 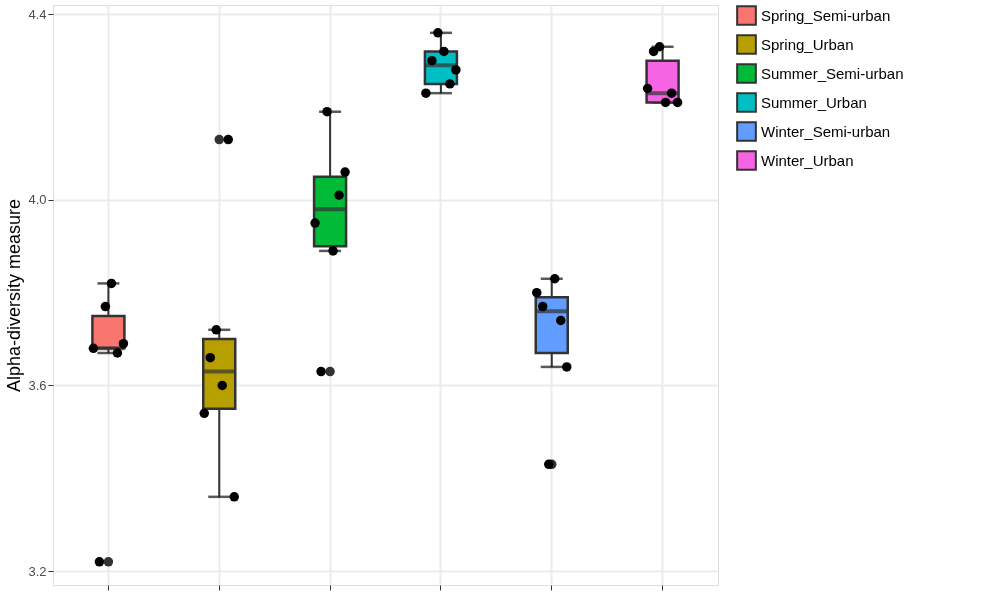 What do you see at coordinates (807, 44) in the screenshot?
I see `legend-label: Spring_Urban` at bounding box center [807, 44].